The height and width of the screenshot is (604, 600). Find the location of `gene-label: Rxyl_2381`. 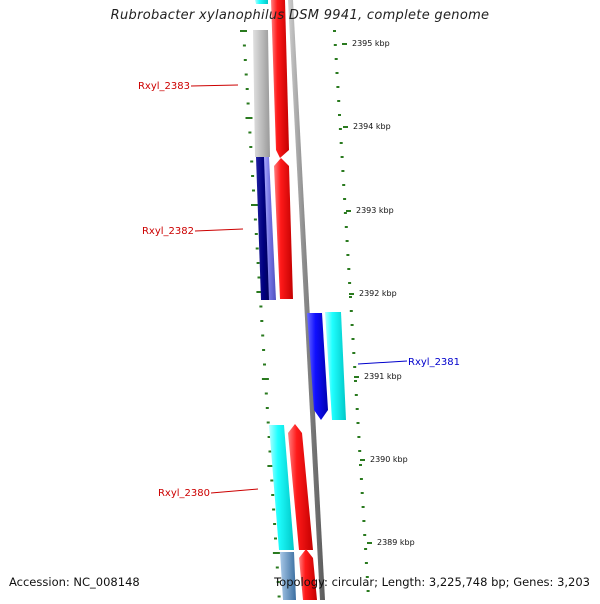

gene-label: Rxyl_2381 is located at coordinates (434, 362).